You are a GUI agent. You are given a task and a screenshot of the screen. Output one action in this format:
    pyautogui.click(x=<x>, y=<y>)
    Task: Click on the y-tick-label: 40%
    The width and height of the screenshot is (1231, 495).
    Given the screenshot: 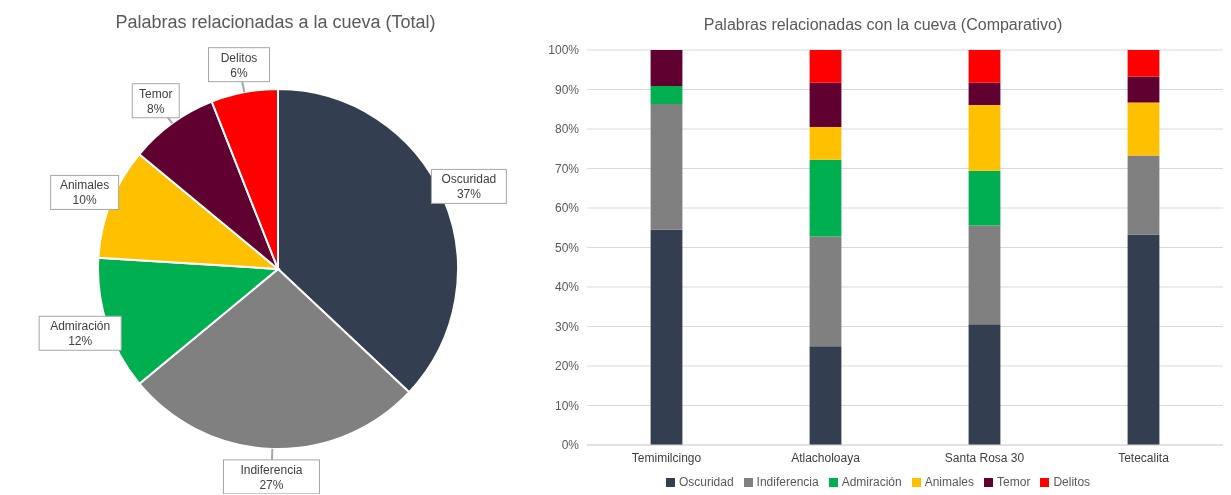 What is the action you would take?
    pyautogui.click(x=567, y=287)
    